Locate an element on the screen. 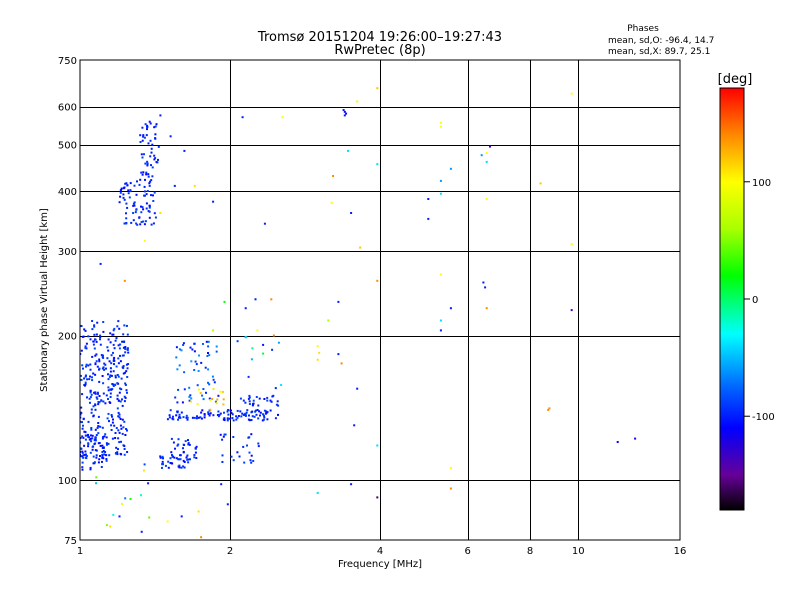 This screenshot has width=800, height=600. x-tick-label: 4 is located at coordinates (380, 551).